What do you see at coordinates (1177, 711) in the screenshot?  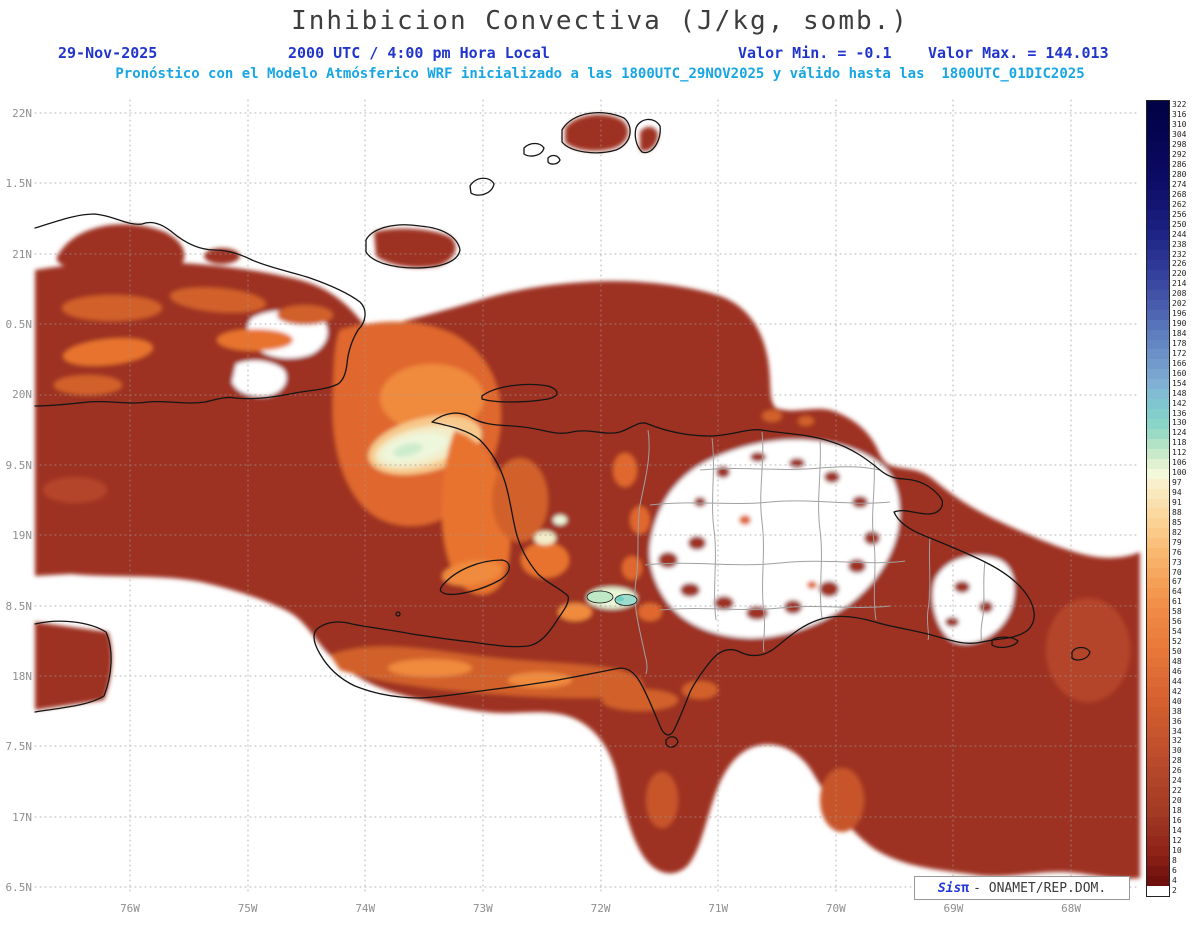 I see `colorbar-tick-label: 38` at bounding box center [1177, 711].